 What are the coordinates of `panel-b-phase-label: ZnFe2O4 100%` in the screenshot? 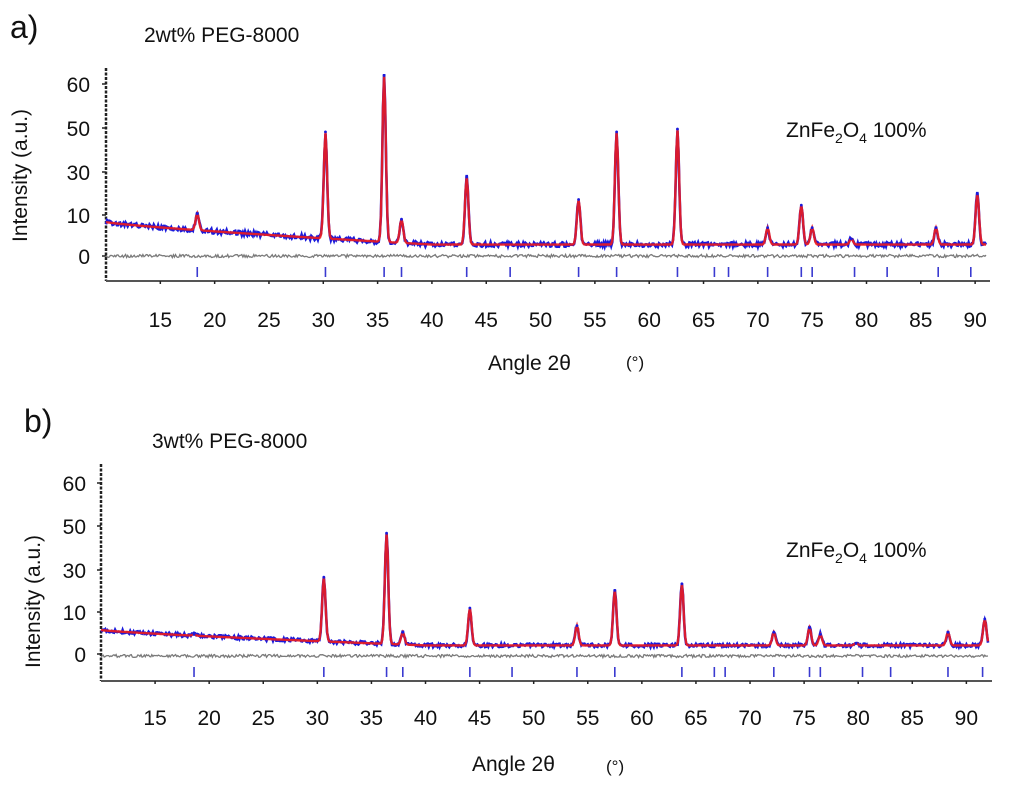 It's located at (856, 552).